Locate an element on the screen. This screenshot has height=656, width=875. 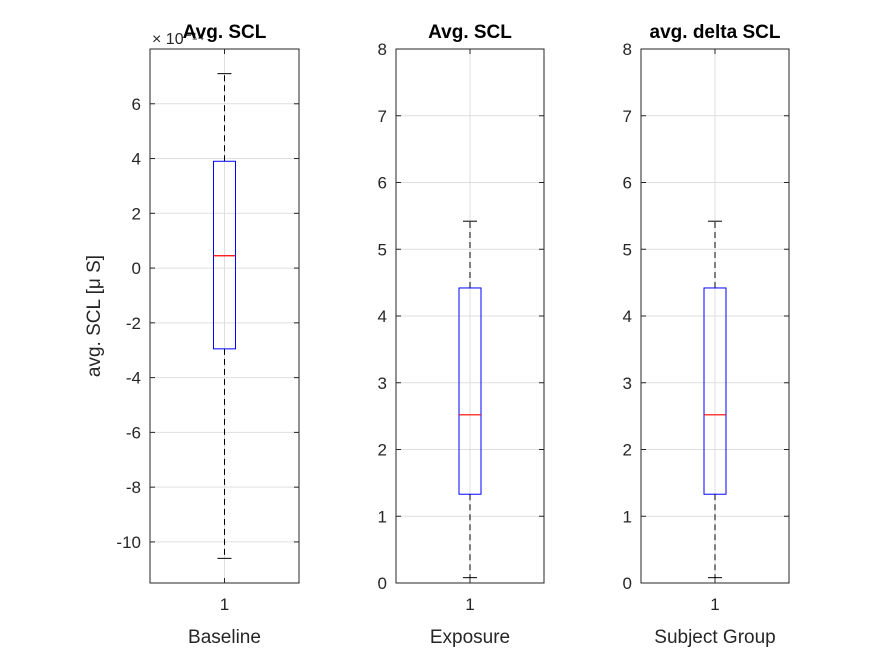
chart-title-baseline: Avg. SCL is located at coordinates (225, 32).